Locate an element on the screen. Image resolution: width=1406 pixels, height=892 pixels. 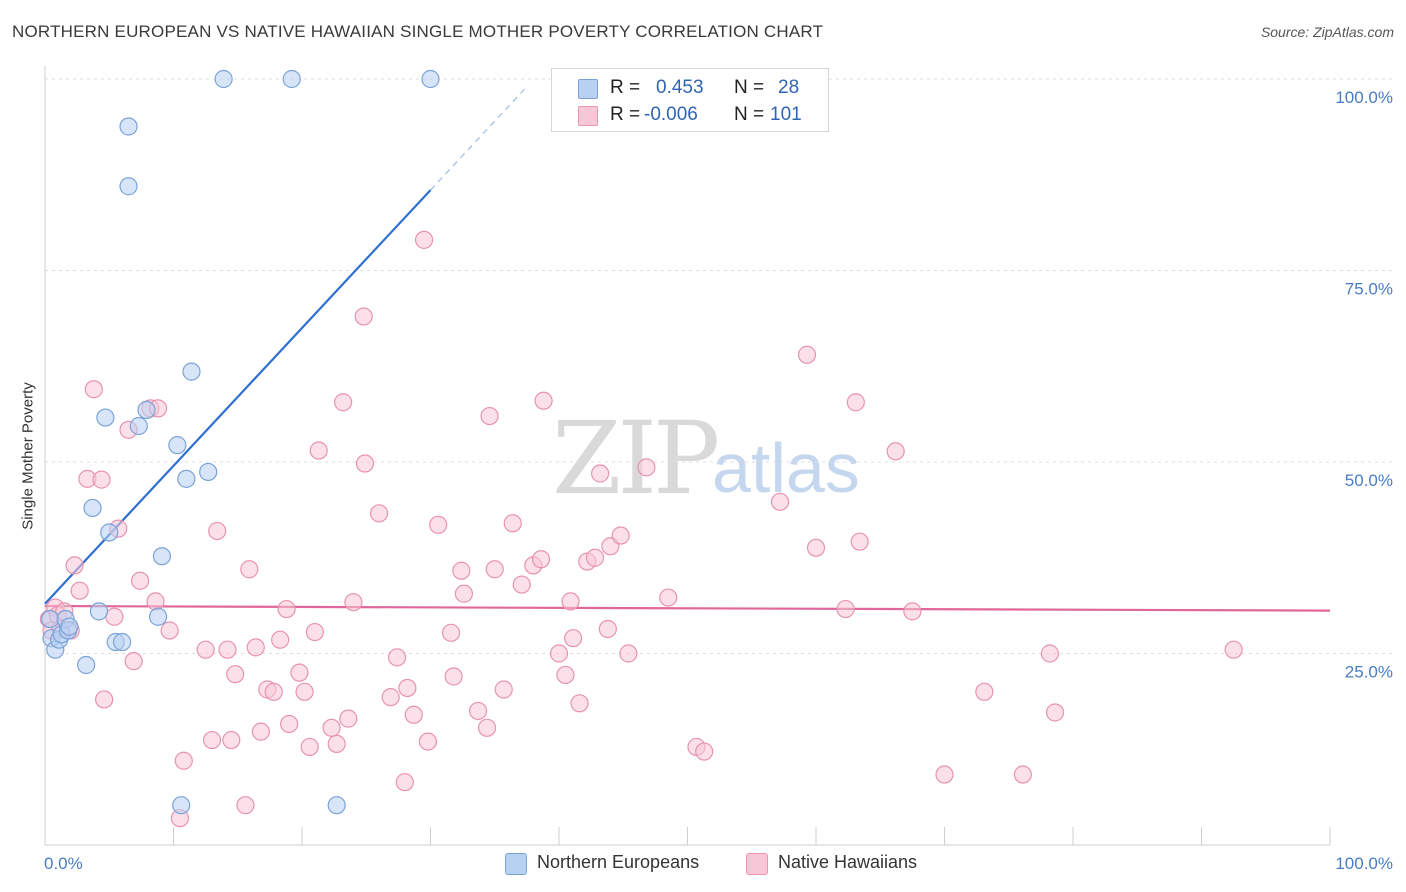
correlation-legend: R = 0.453 N = 28 R = -0.006 N = 101 is located at coordinates (690, 100).